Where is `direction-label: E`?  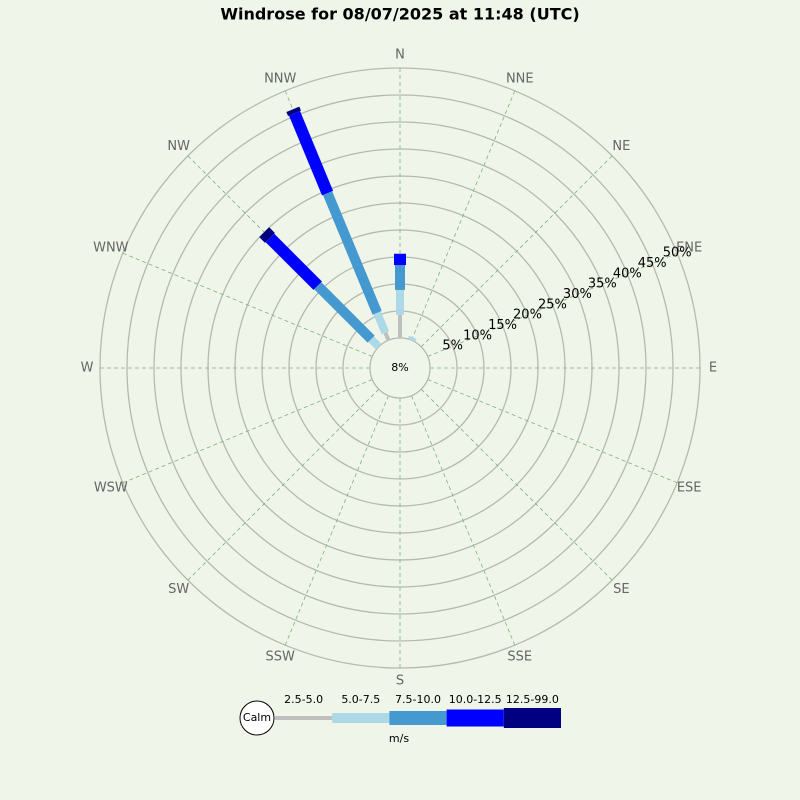
direction-label: E is located at coordinates (713, 368).